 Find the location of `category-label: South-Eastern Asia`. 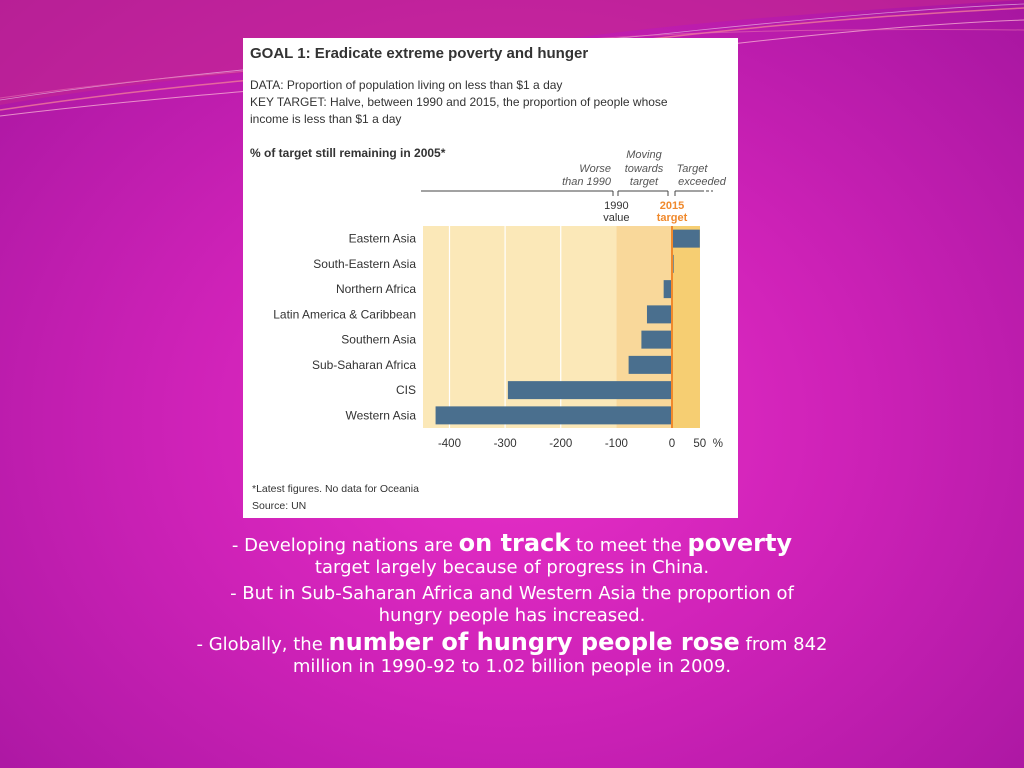

category-label: South-Eastern Asia is located at coordinates (364, 264).